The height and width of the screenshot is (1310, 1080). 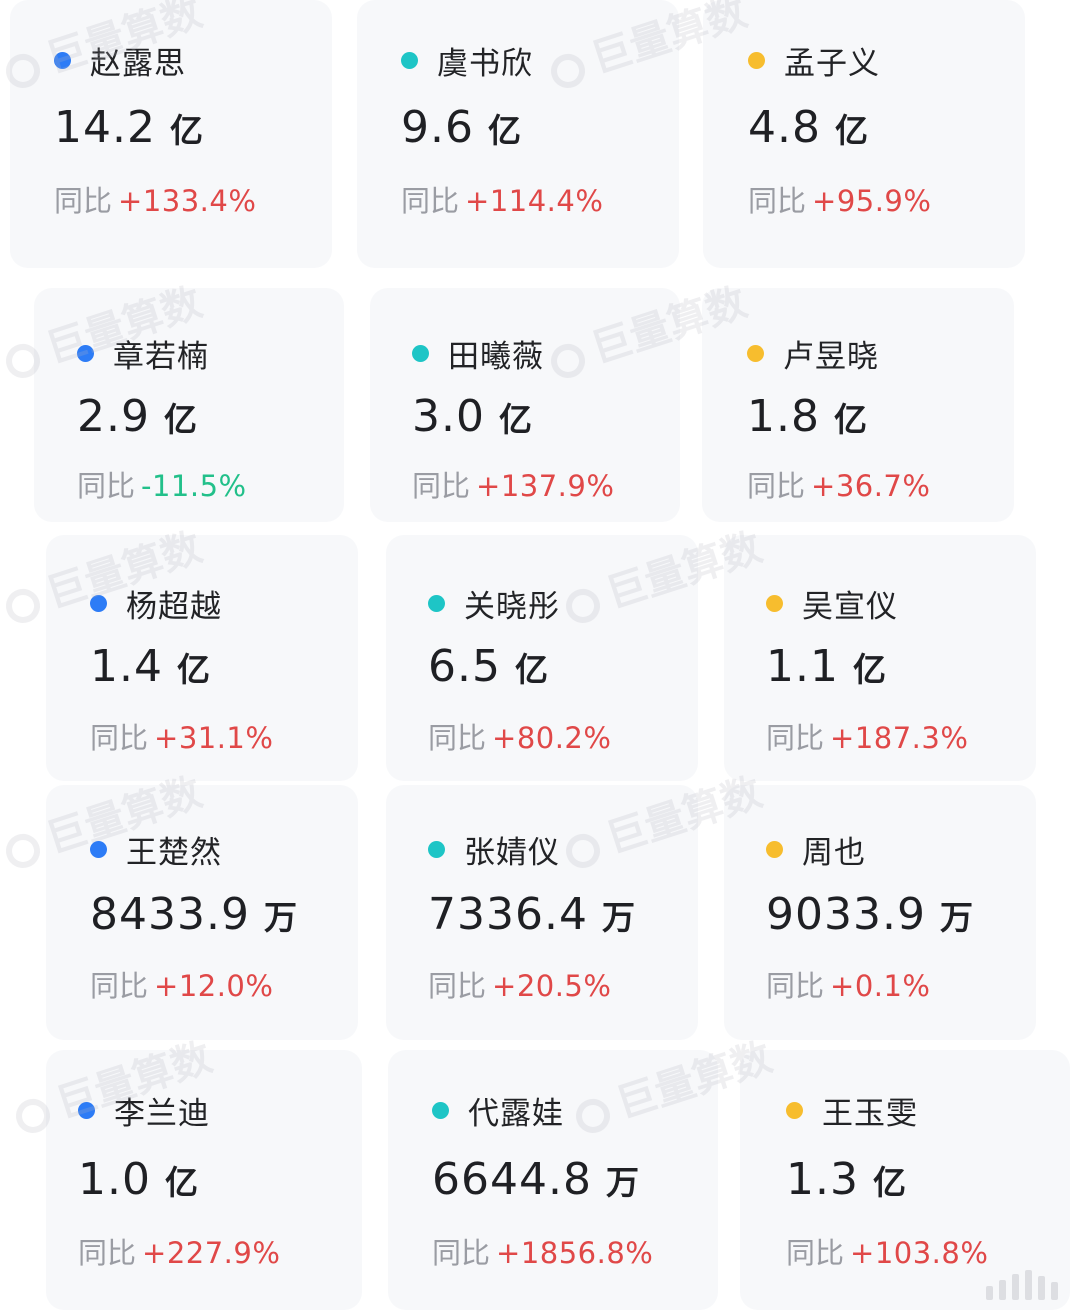 What do you see at coordinates (485, 63) in the screenshot?
I see `person-name: 虞书欣` at bounding box center [485, 63].